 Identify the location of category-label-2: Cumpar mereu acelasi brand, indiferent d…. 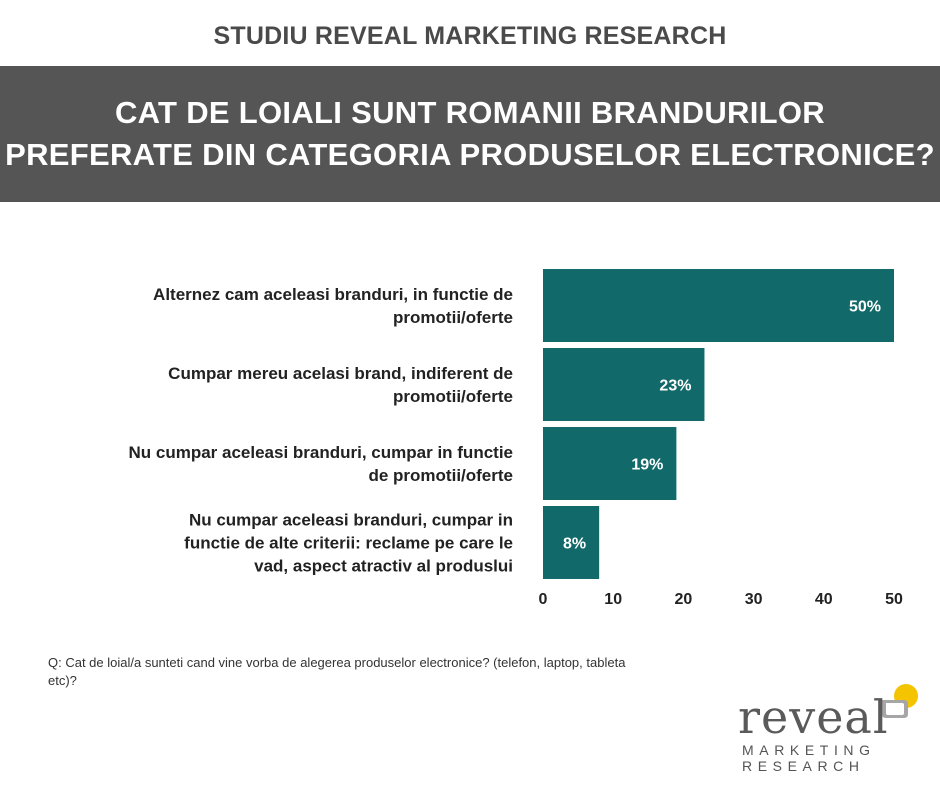
(340, 385).